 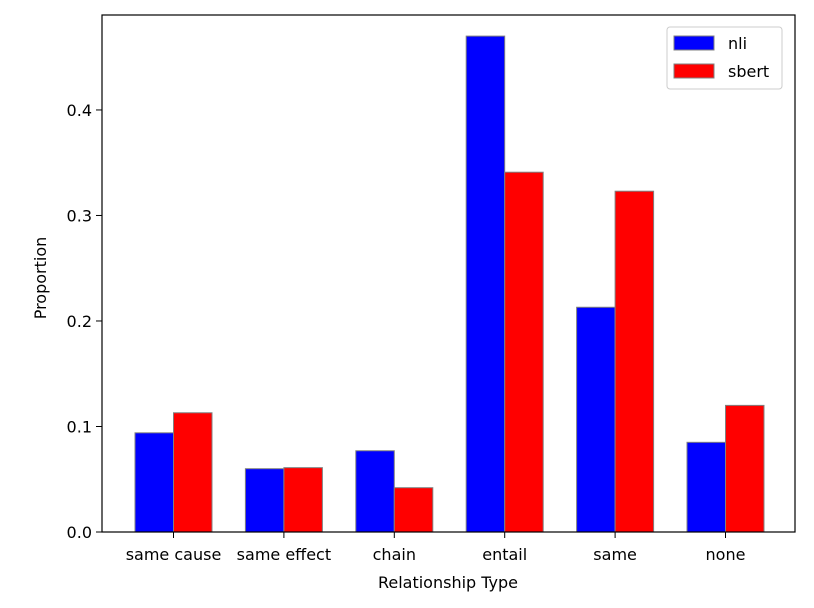 What do you see at coordinates (485, 284) in the screenshot?
I see `bar-nli-entail` at bounding box center [485, 284].